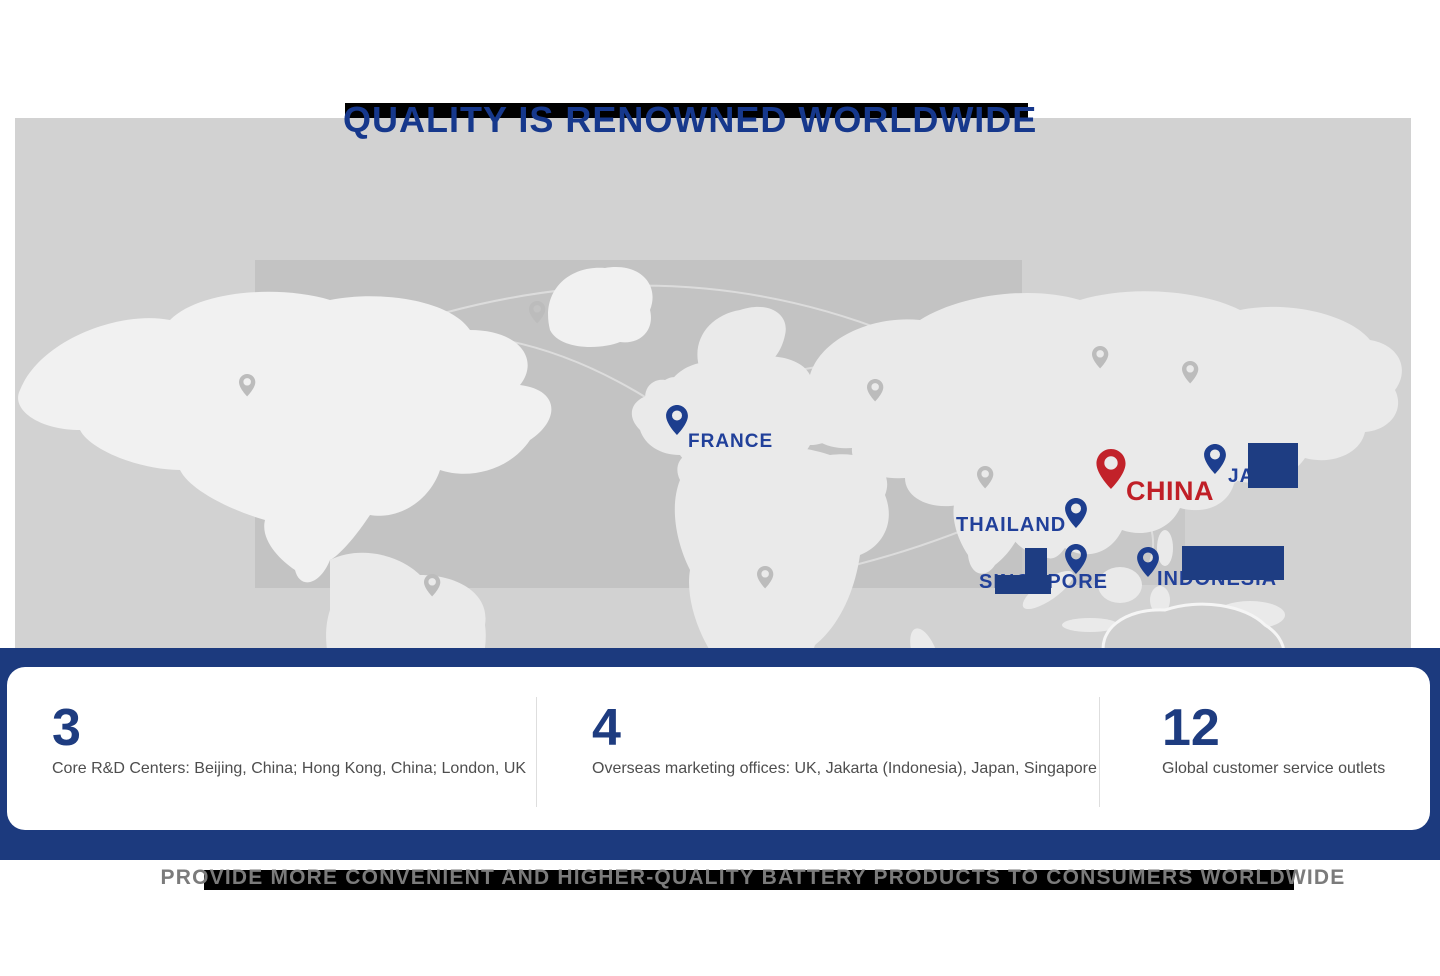  What do you see at coordinates (690, 119) in the screenshot?
I see `page-title: QUALITY IS RENOWNED WORLDWIDE` at bounding box center [690, 119].